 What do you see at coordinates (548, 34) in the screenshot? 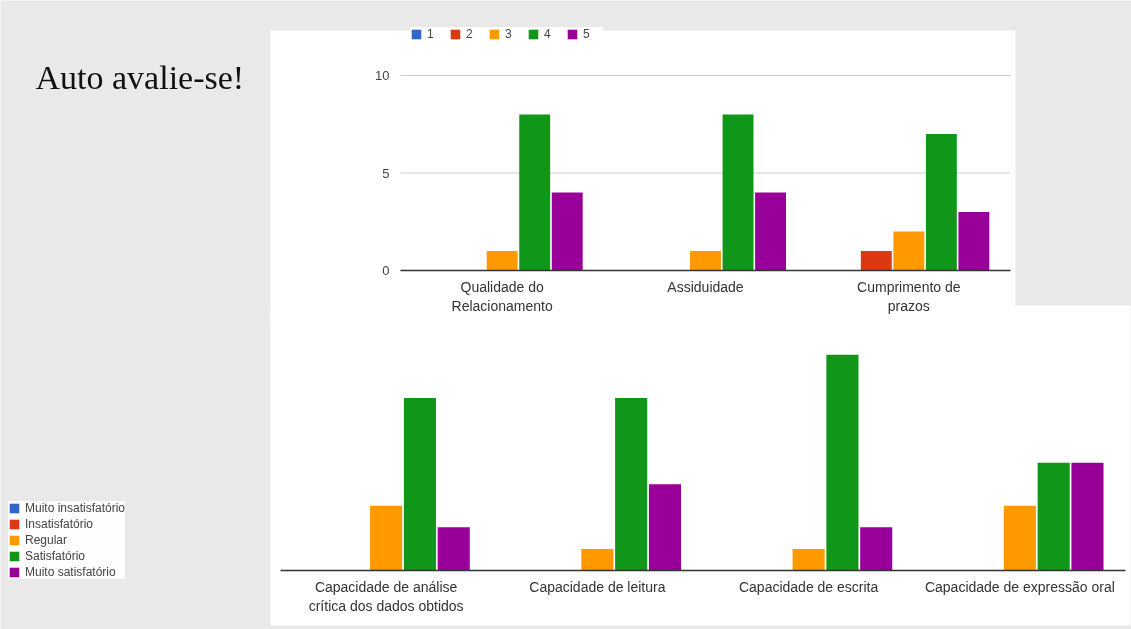
I see `legend-label: 4` at bounding box center [548, 34].